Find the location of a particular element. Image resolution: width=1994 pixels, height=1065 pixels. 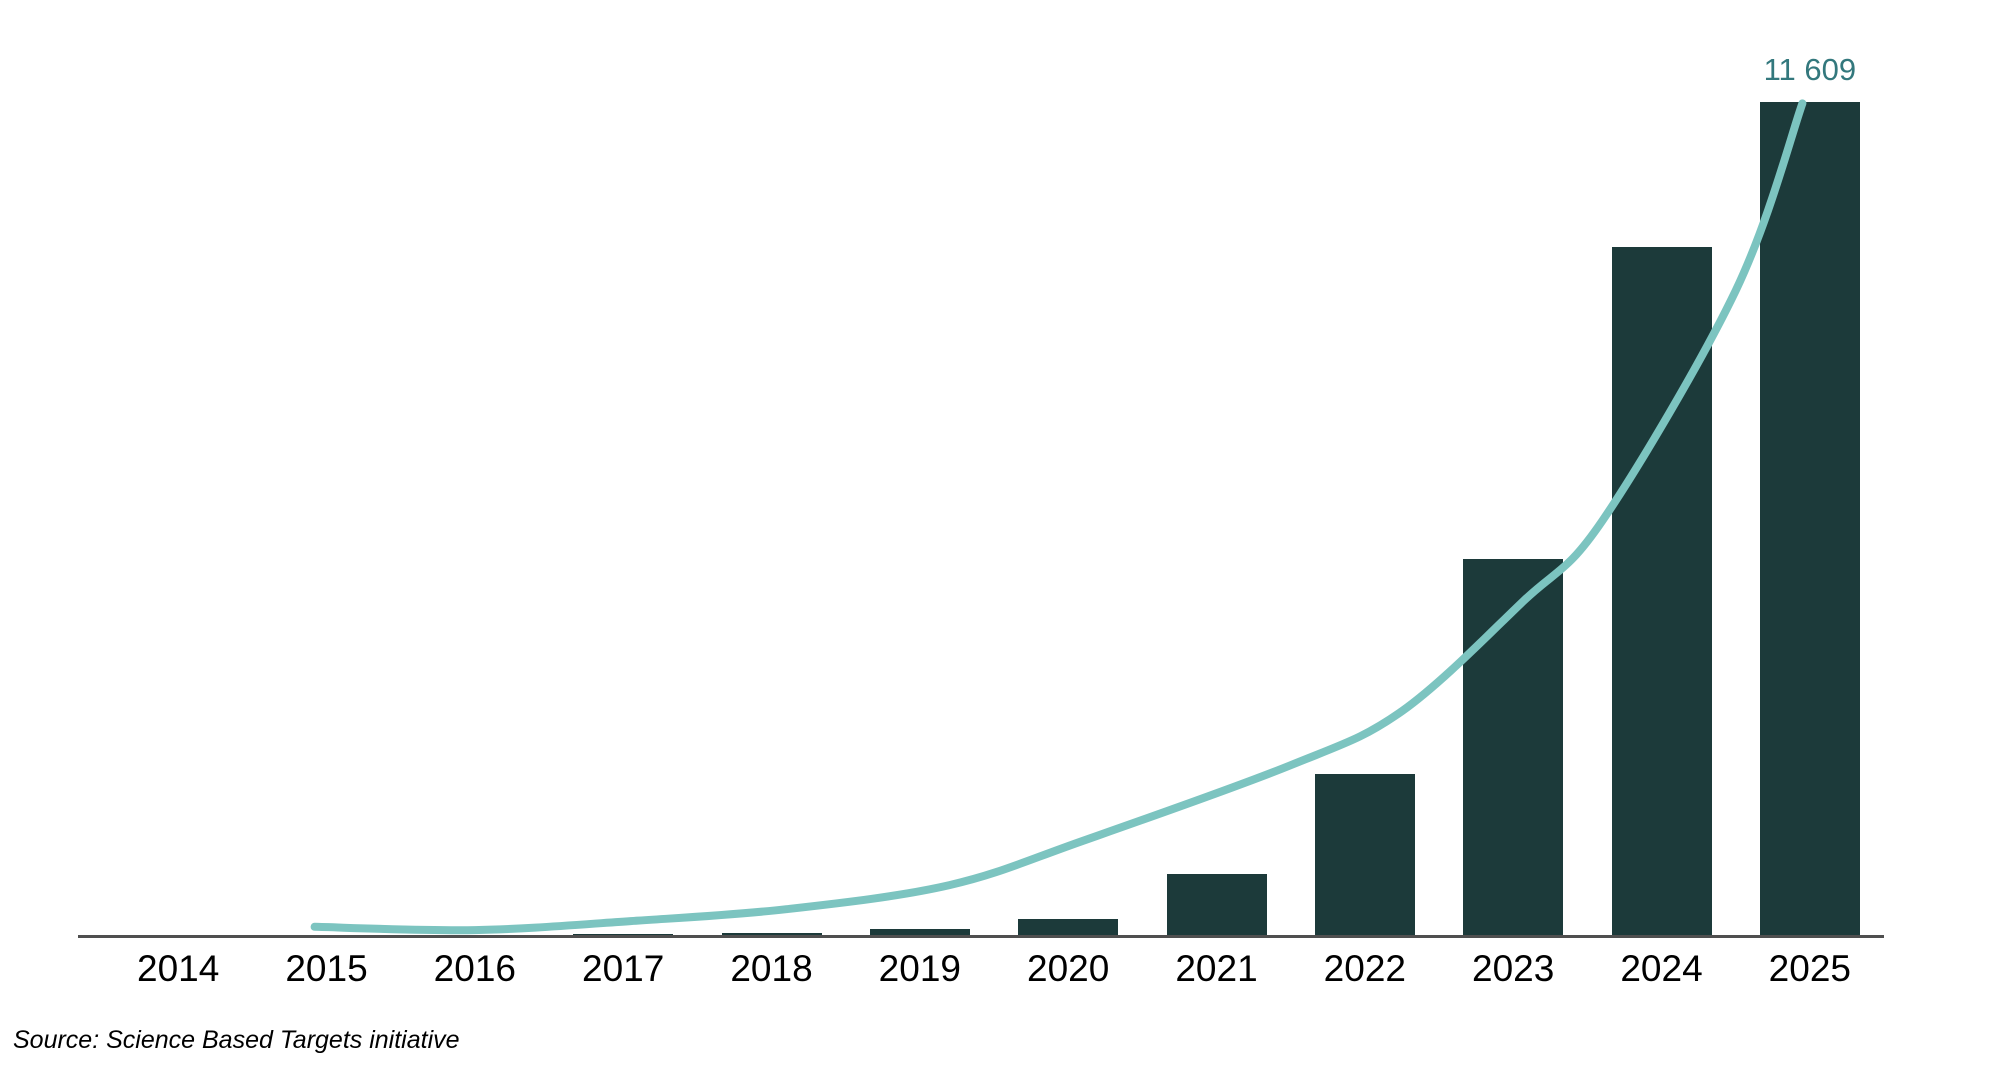

x-tick-label-2018: 2018 is located at coordinates (771, 968).